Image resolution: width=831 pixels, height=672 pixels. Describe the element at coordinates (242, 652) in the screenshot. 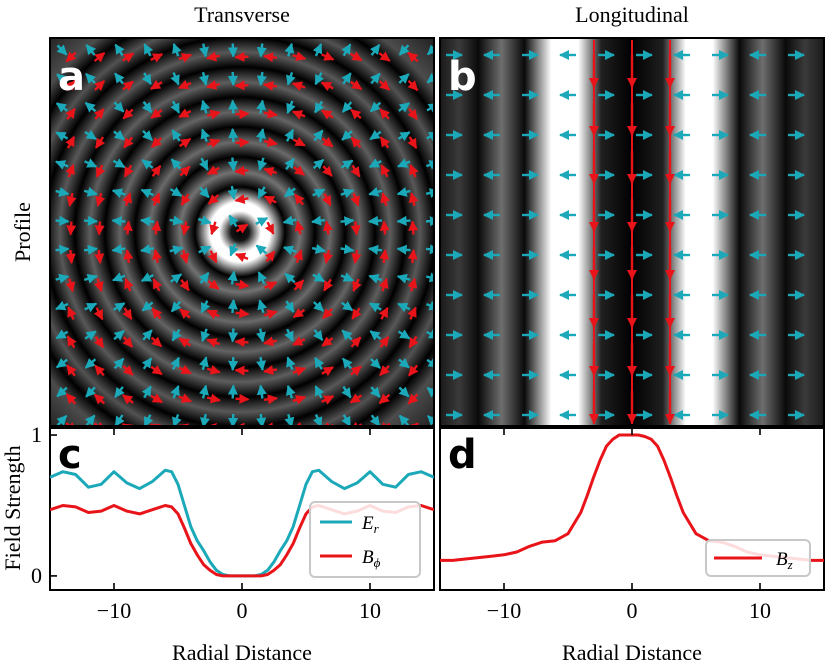

I see `xlabel-c: Radial Distance` at that location.